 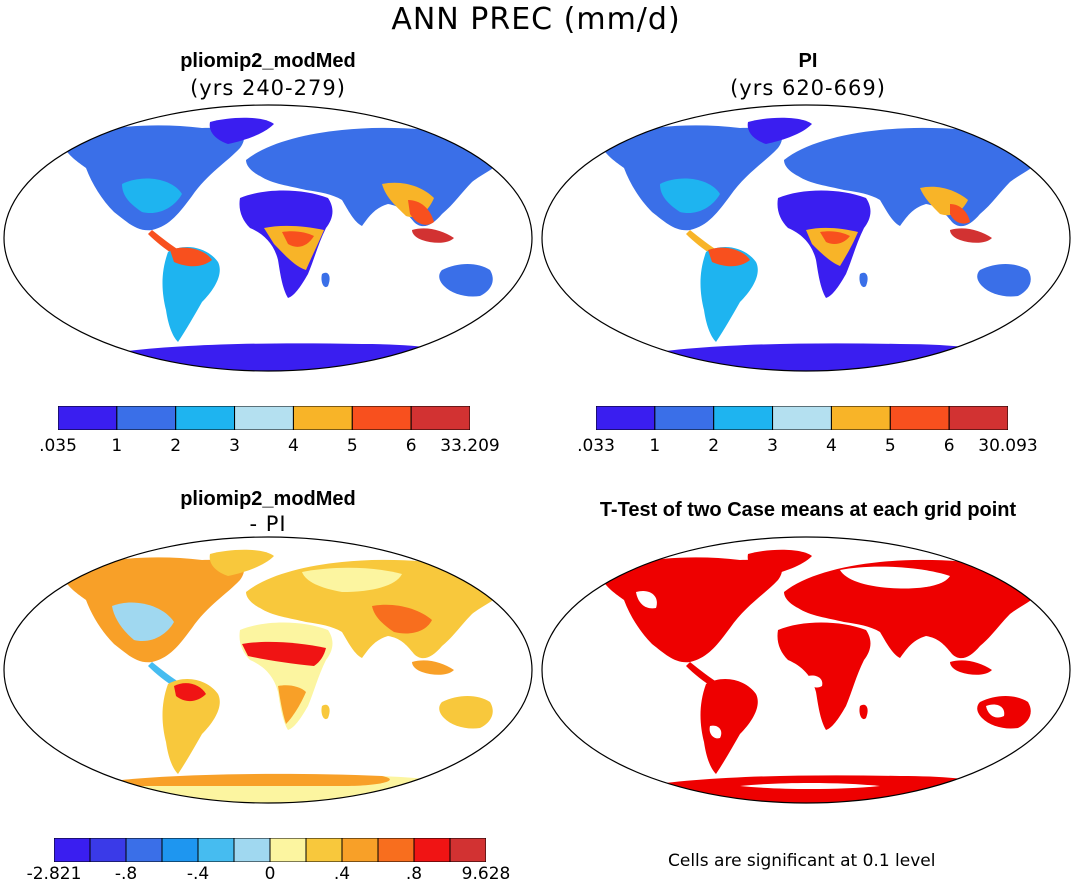 I want to click on figure-title: ANN PREC (mm/d), so click(x=536, y=19).